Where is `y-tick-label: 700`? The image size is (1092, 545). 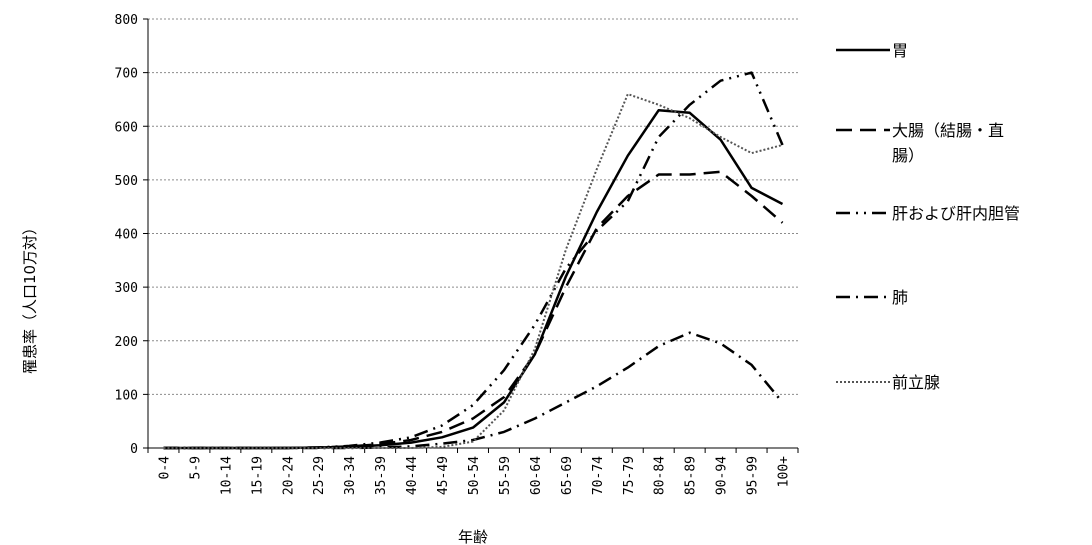 y-tick-label: 700 is located at coordinates (126, 74).